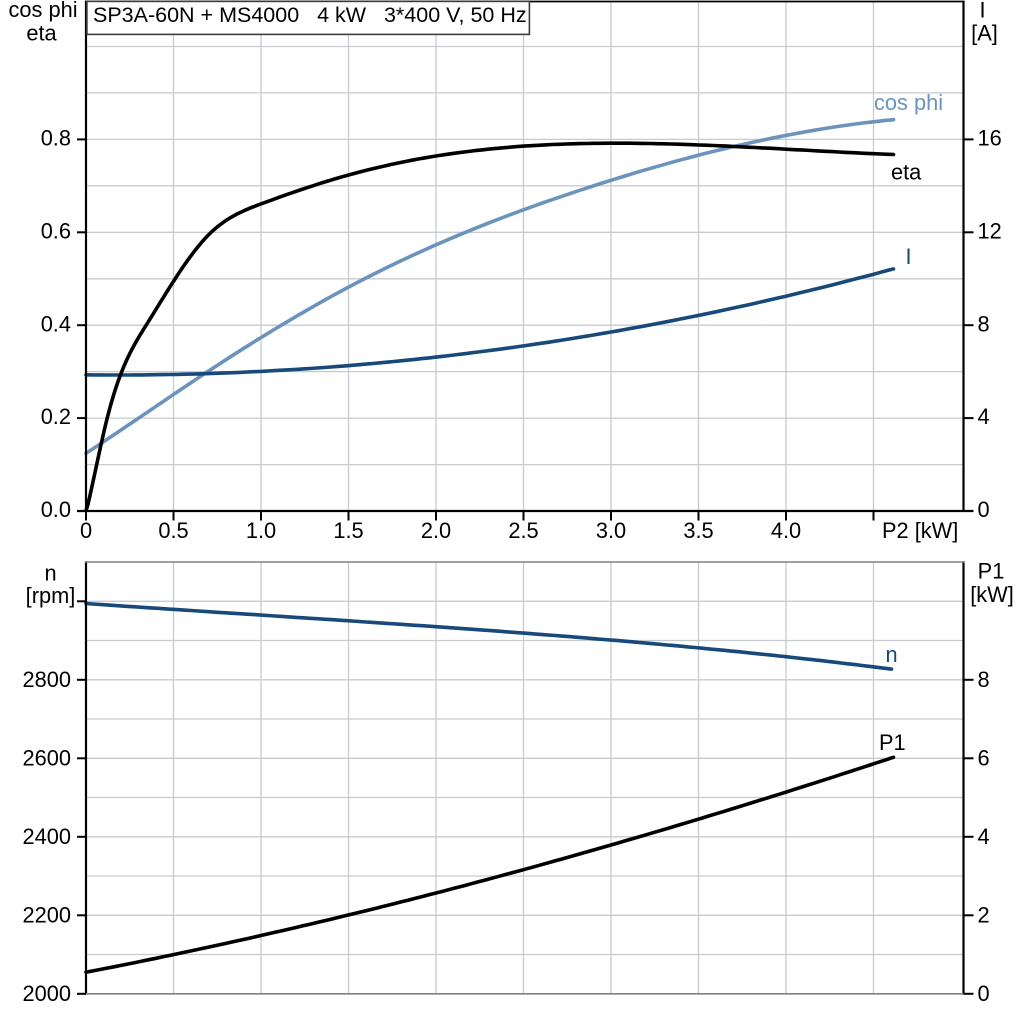  Describe the element at coordinates (56, 416) in the screenshot. I see `svg-text: 0.2` at that location.